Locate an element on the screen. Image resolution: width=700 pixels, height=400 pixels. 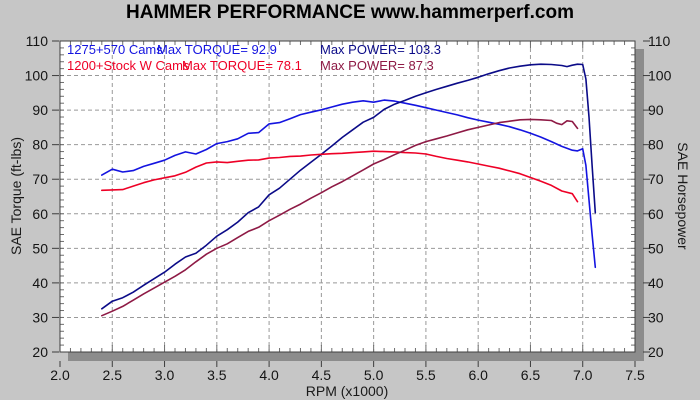
y-tick-label-left: 100 is located at coordinates (37, 76).